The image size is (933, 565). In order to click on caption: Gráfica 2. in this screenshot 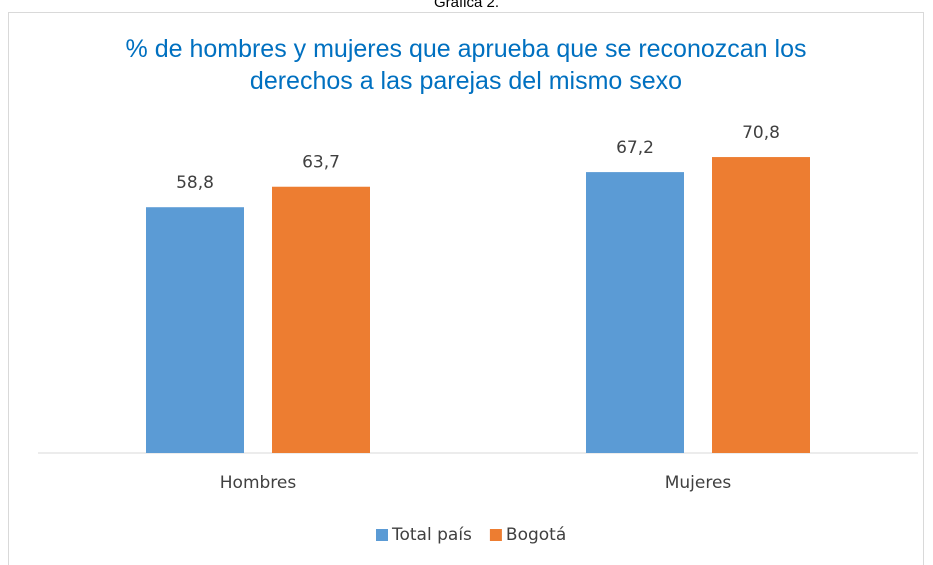, I will do `click(466, 5)`.